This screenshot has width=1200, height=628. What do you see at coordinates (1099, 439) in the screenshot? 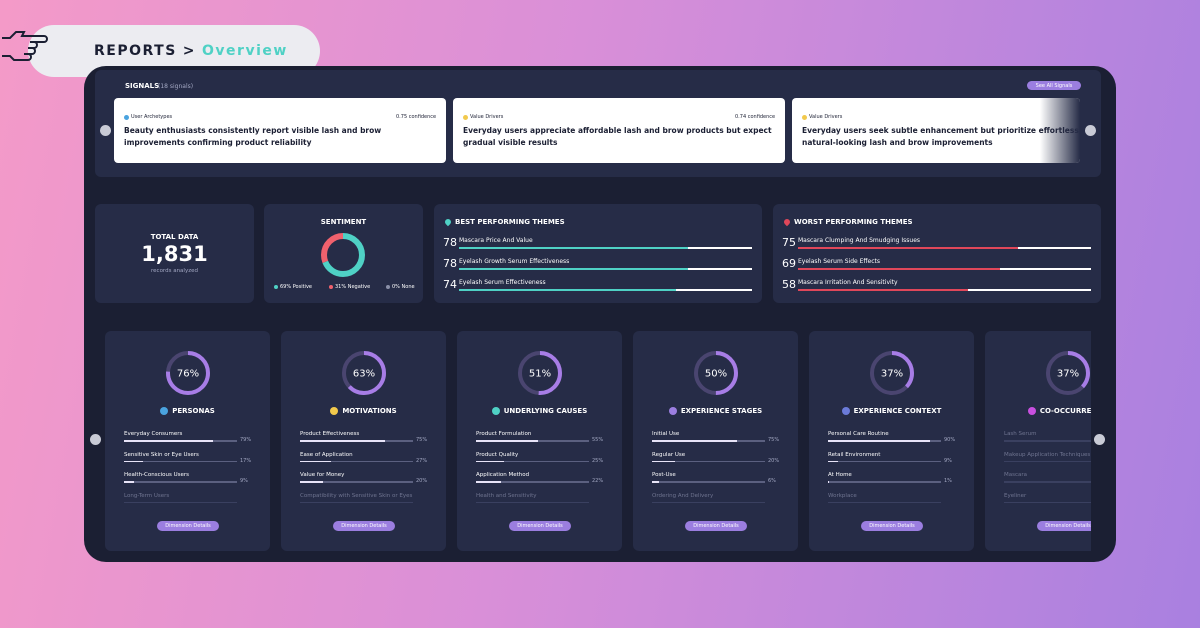
I see `next-dimension-button` at bounding box center [1099, 439].